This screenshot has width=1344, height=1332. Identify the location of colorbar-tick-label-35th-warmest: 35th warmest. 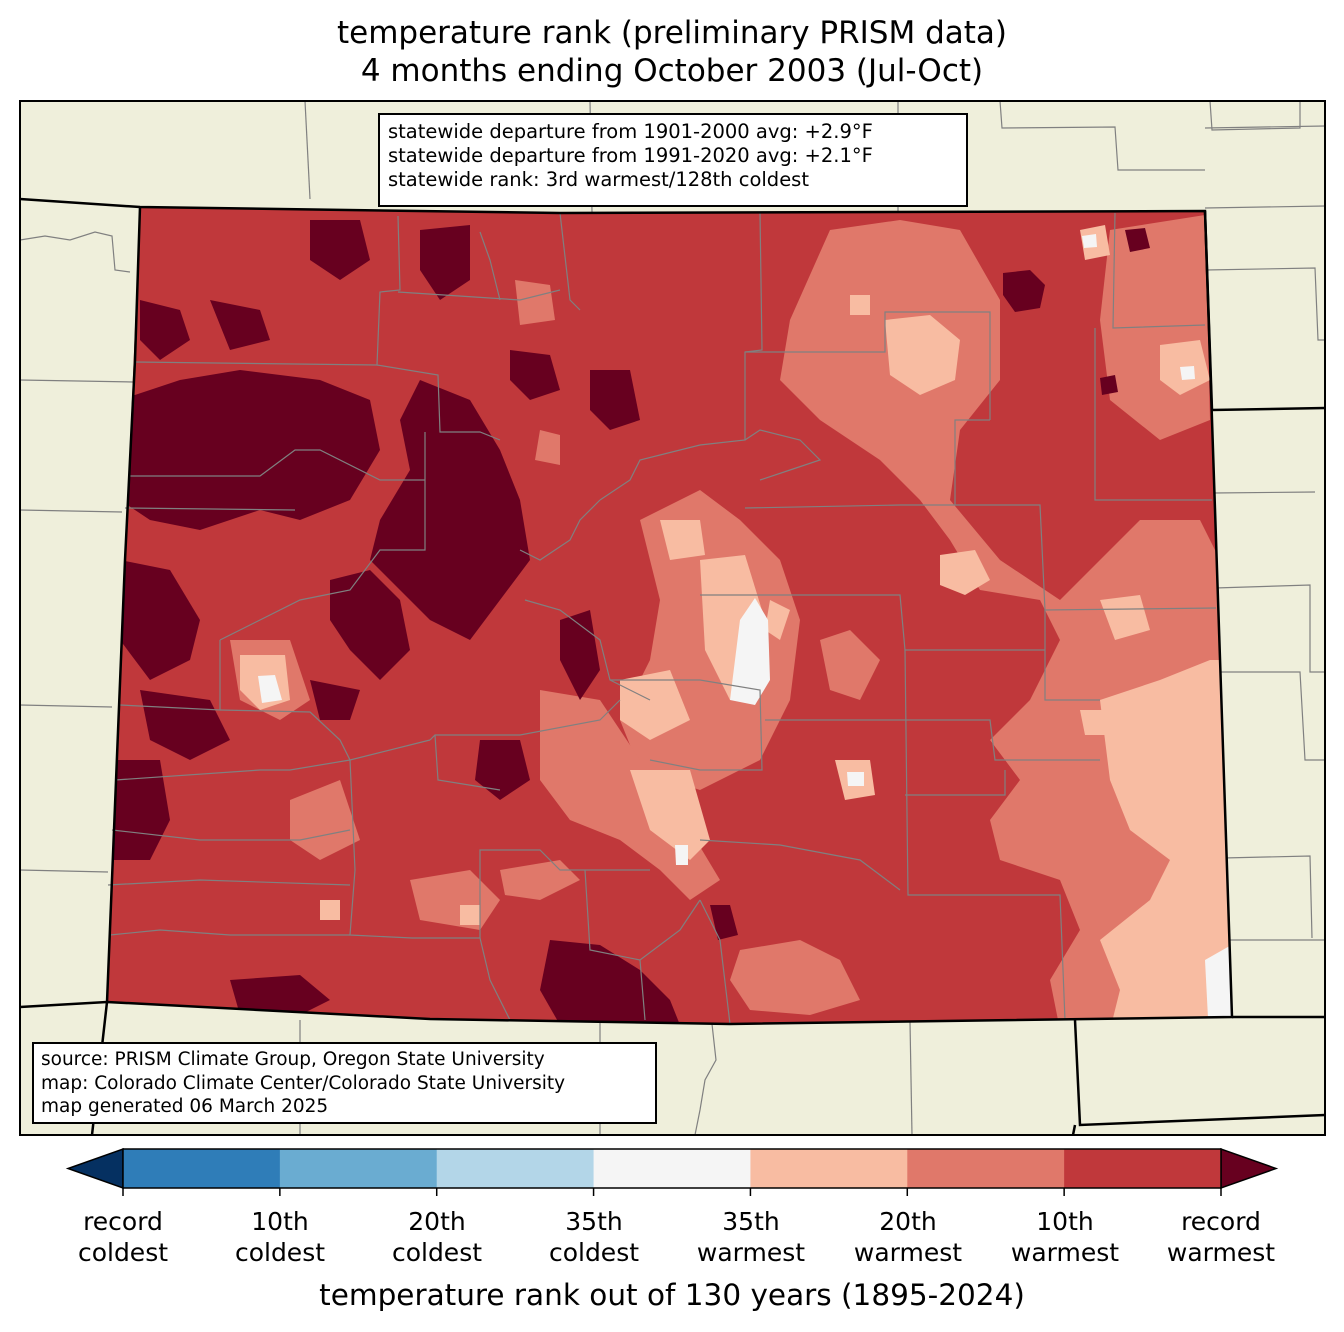
(751, 1237).